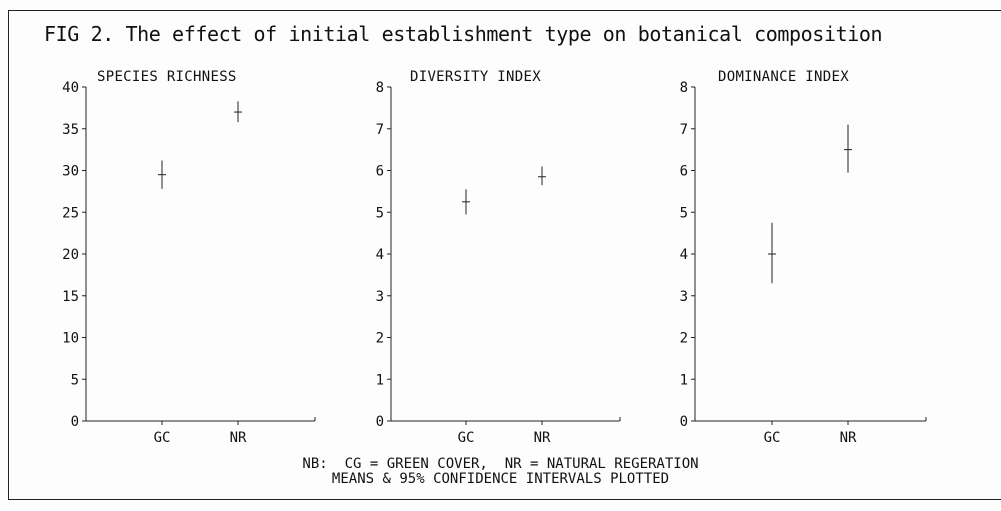 The image size is (1001, 511). Describe the element at coordinates (475, 77) in the screenshot. I see `panel-title: DIVERSITY INDEX` at that location.